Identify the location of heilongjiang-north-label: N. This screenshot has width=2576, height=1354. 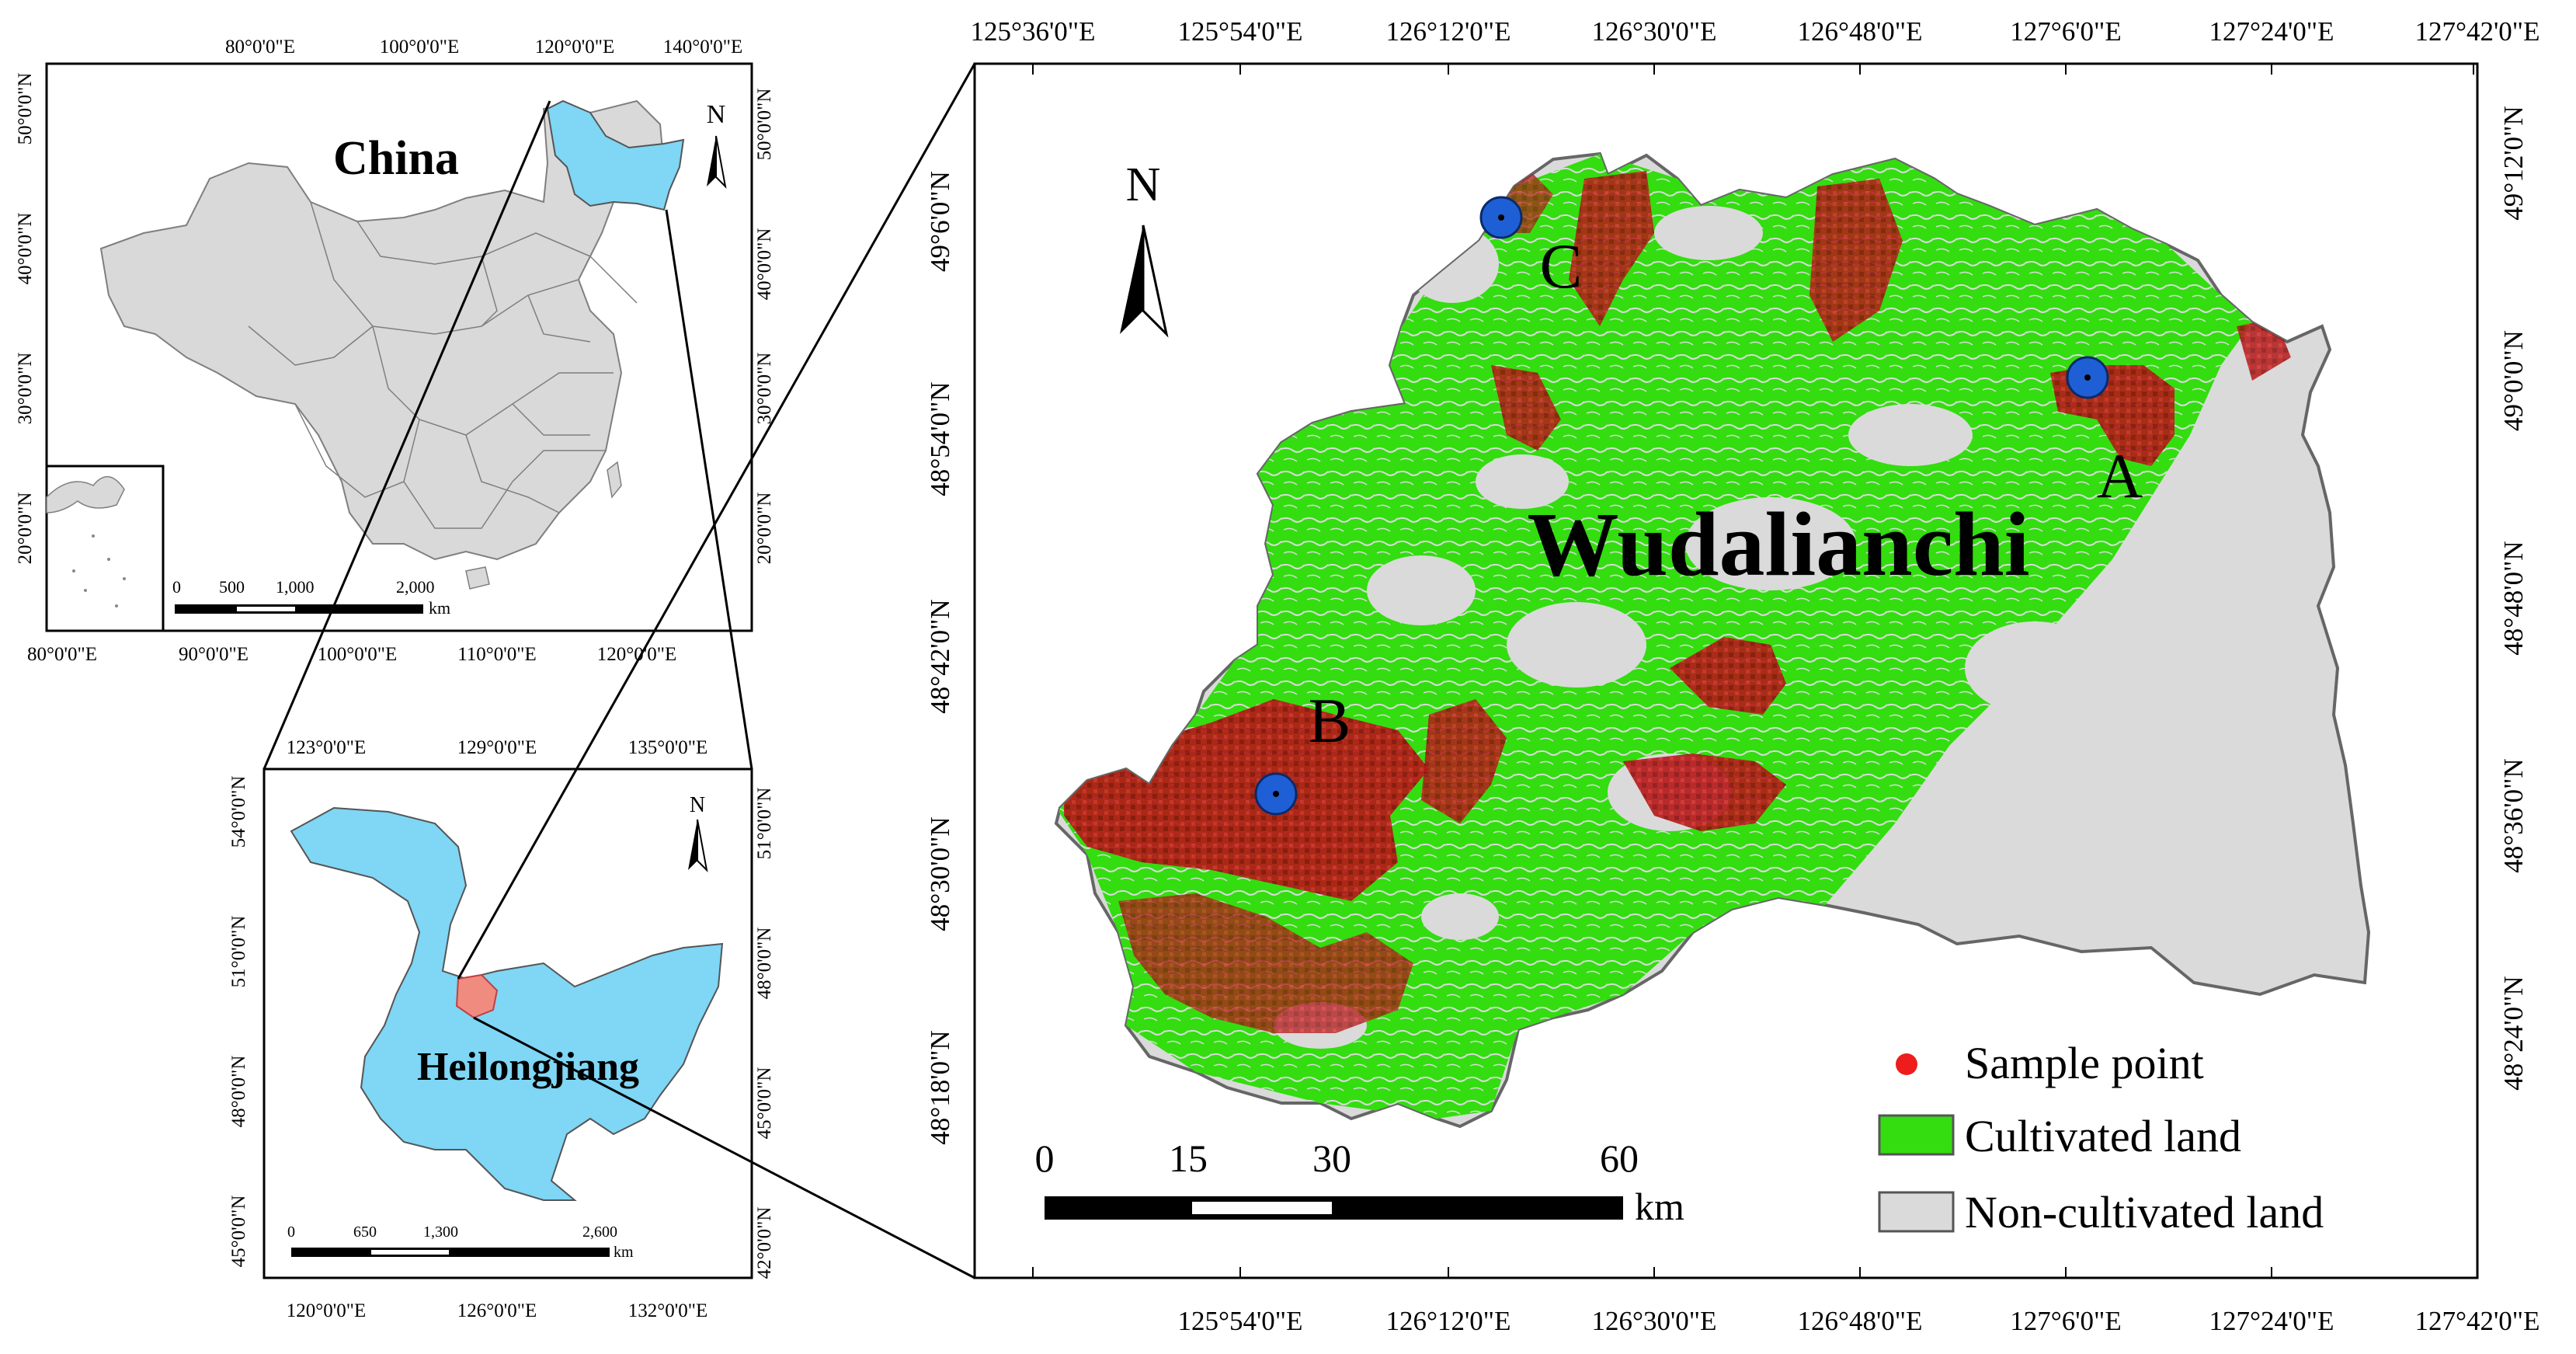
(697, 805).